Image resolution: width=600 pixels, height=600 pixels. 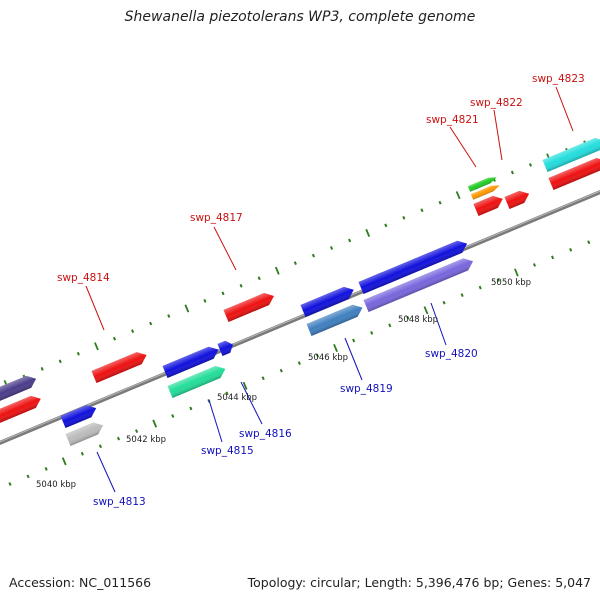 I want to click on gene-label-swp-4817: swp_4817, so click(x=216, y=218).